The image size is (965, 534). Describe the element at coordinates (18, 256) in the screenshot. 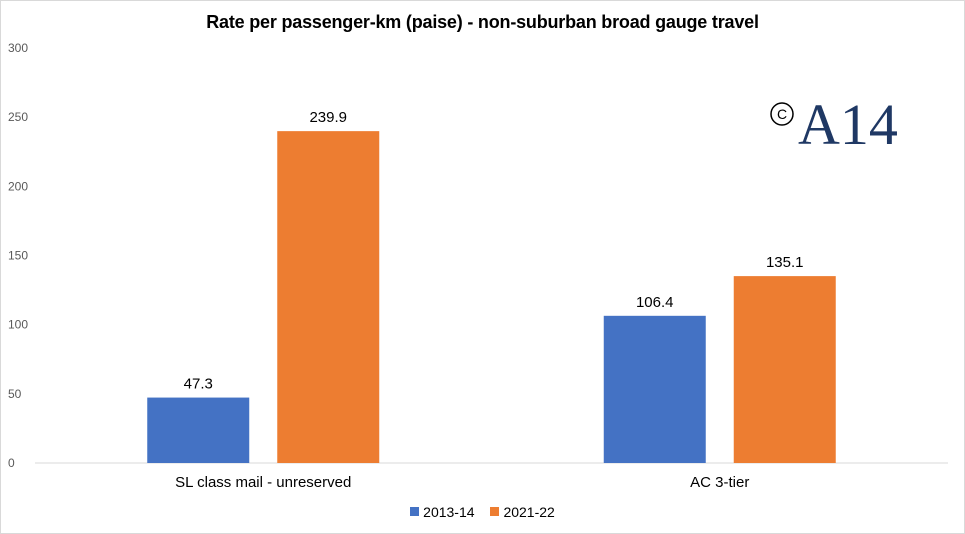

I see `y-tick-label: 150` at that location.